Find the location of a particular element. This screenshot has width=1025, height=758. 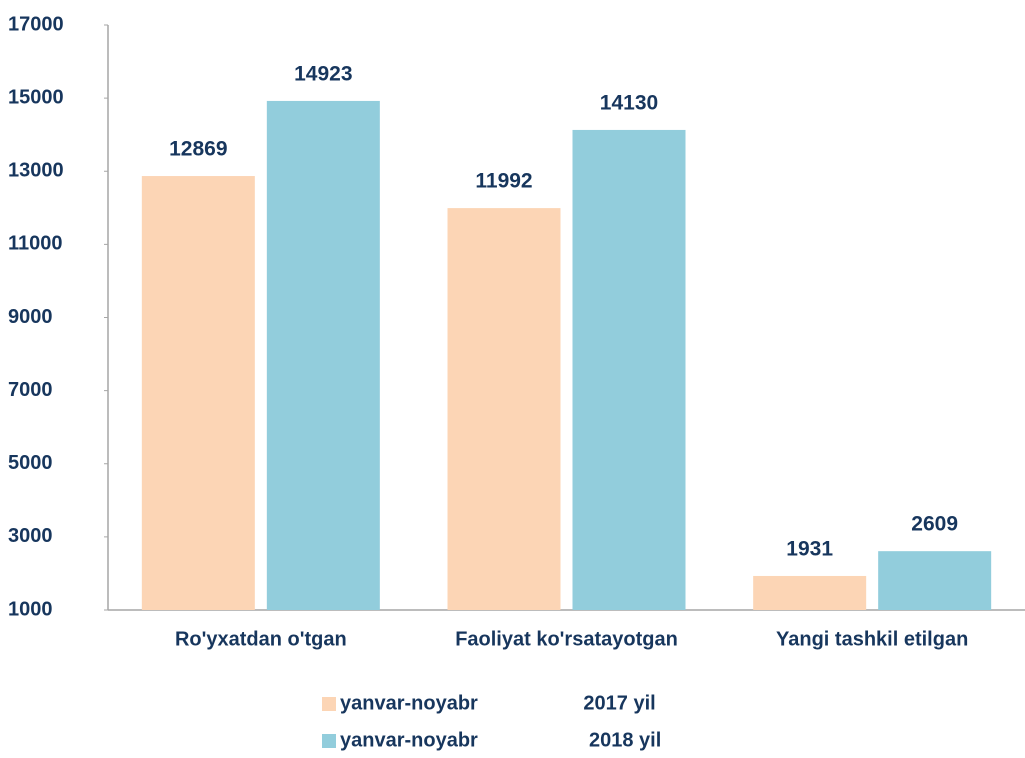

y-tick-label: 3000 is located at coordinates (30, 536).